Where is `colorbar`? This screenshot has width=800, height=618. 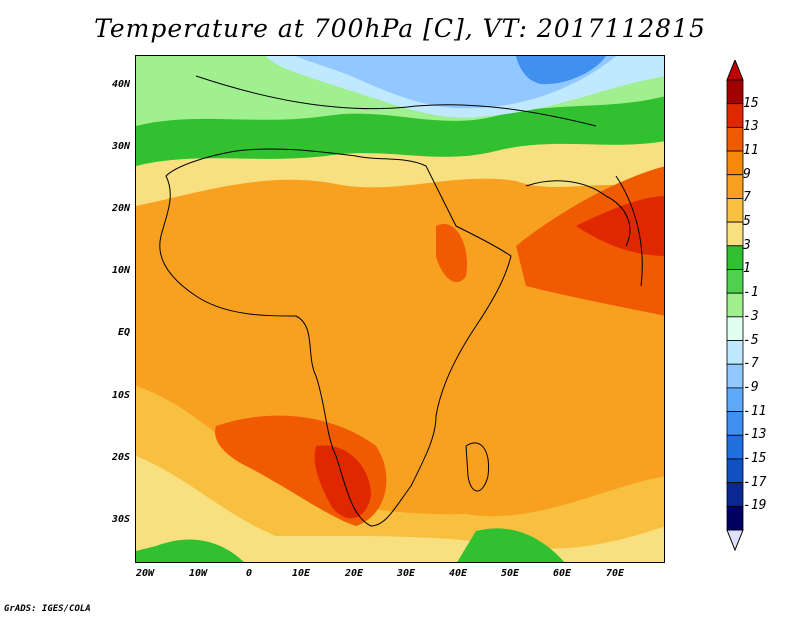 colorbar is located at coordinates (735, 306).